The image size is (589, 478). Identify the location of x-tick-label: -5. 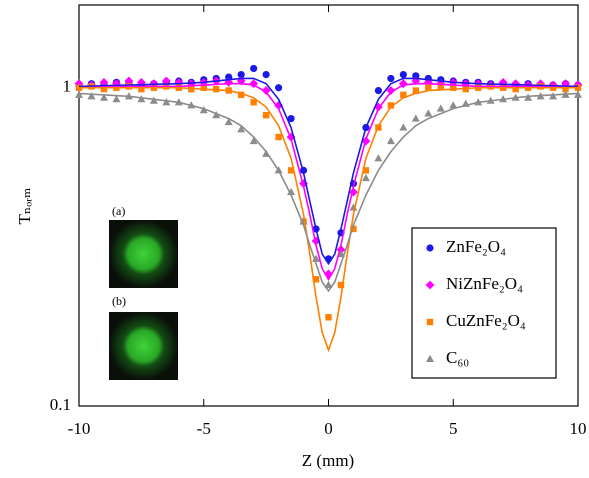
(204, 428).